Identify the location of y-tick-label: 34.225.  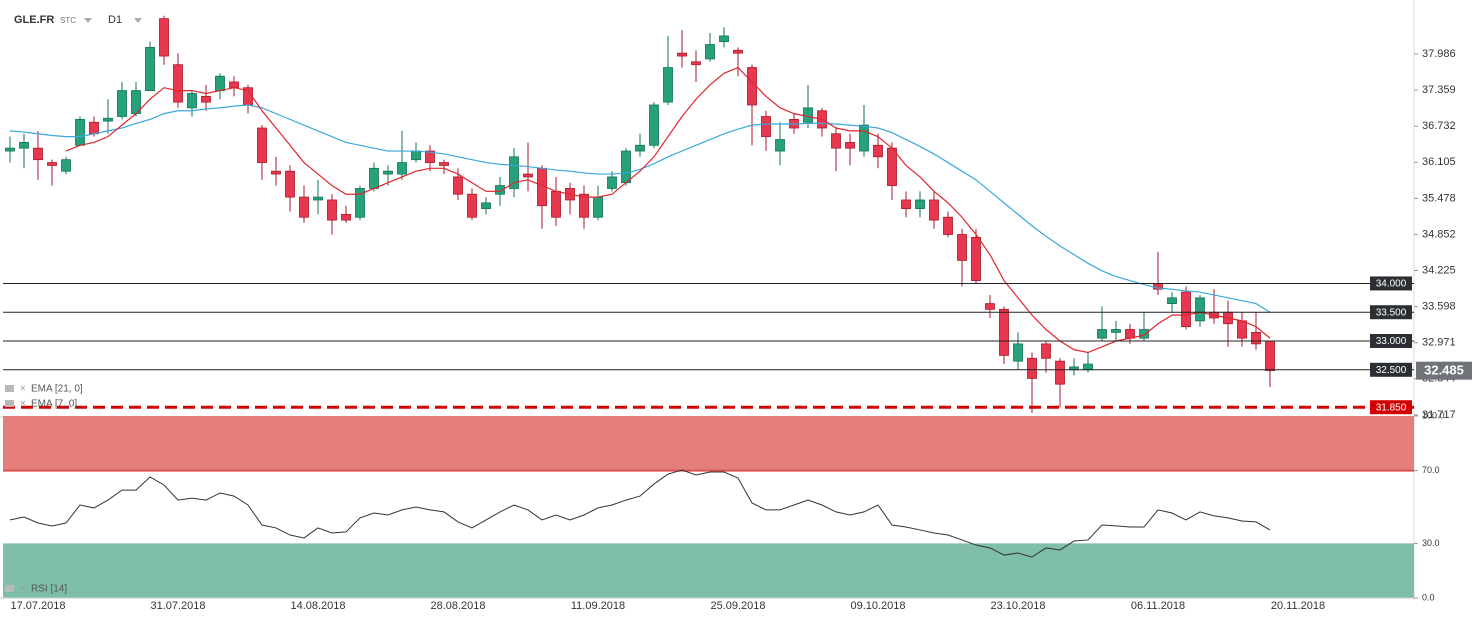
(1439, 270).